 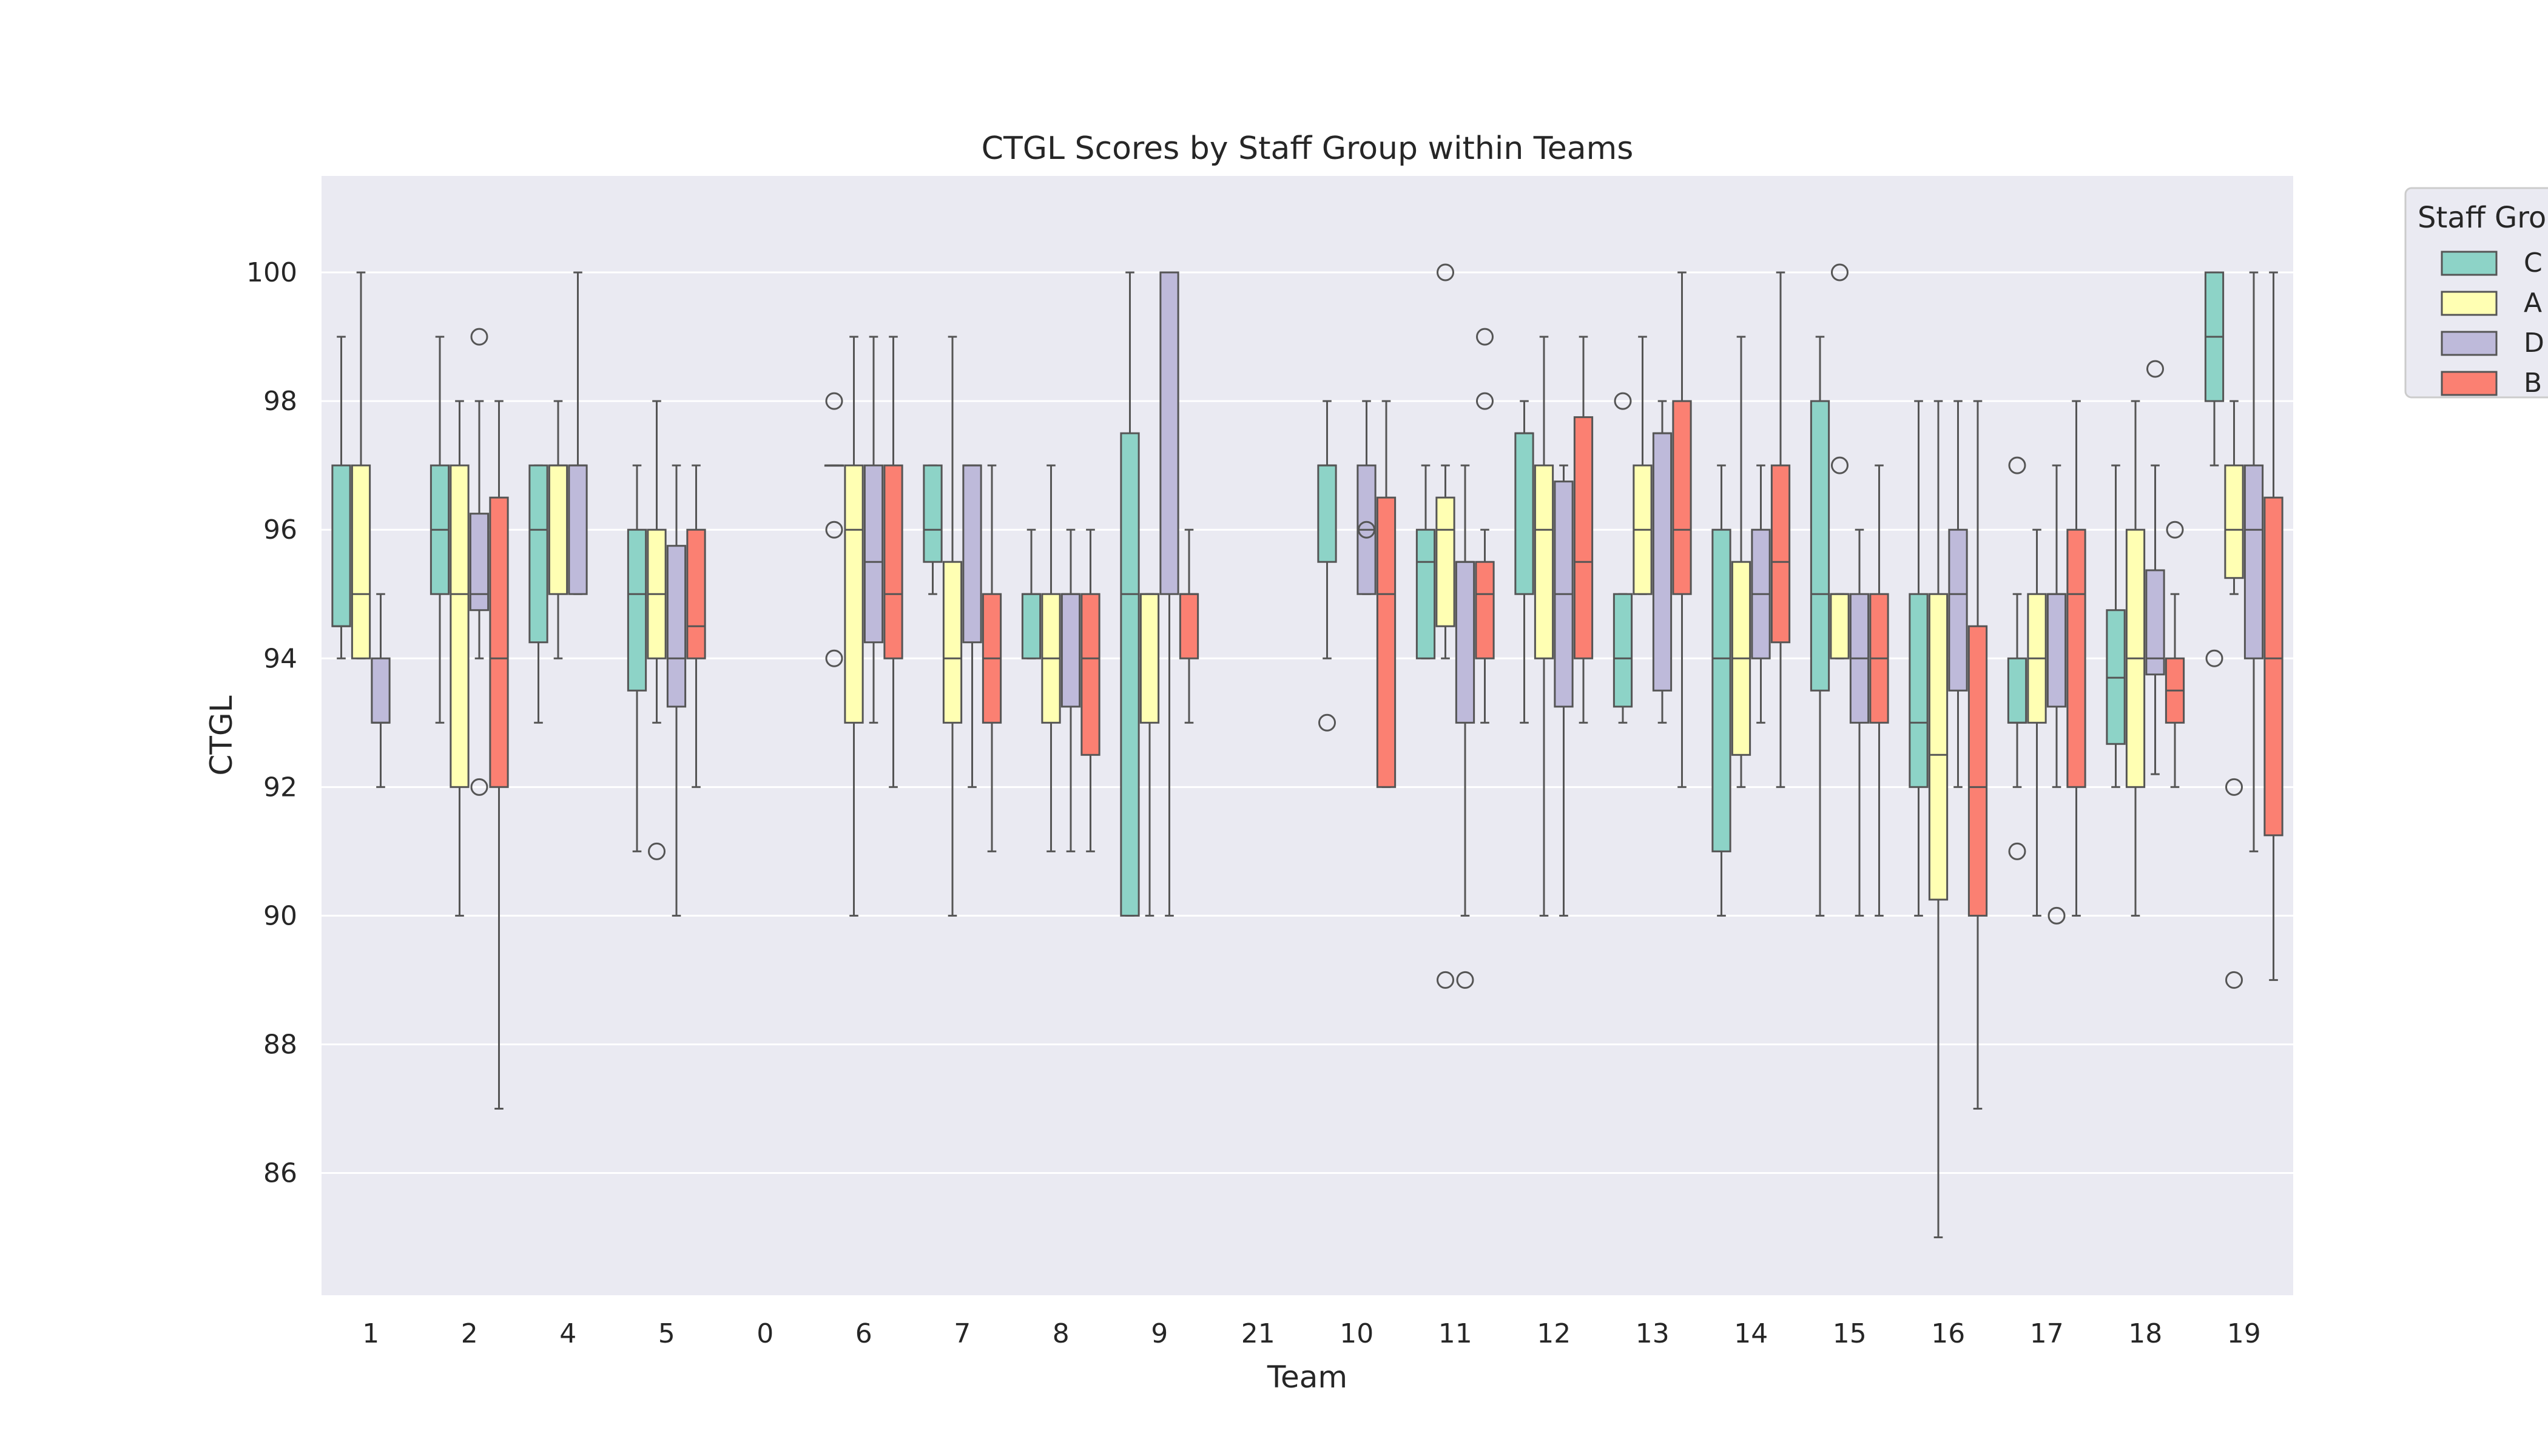 What do you see at coordinates (280, 1173) in the screenshot?
I see `y-tick-label: 86` at bounding box center [280, 1173].